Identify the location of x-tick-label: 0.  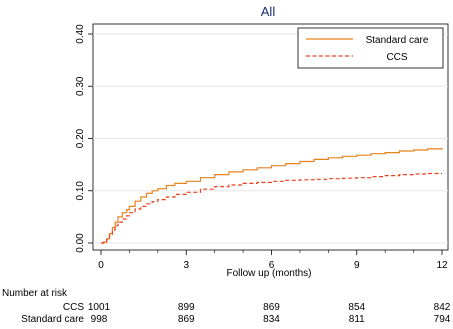
(101, 265).